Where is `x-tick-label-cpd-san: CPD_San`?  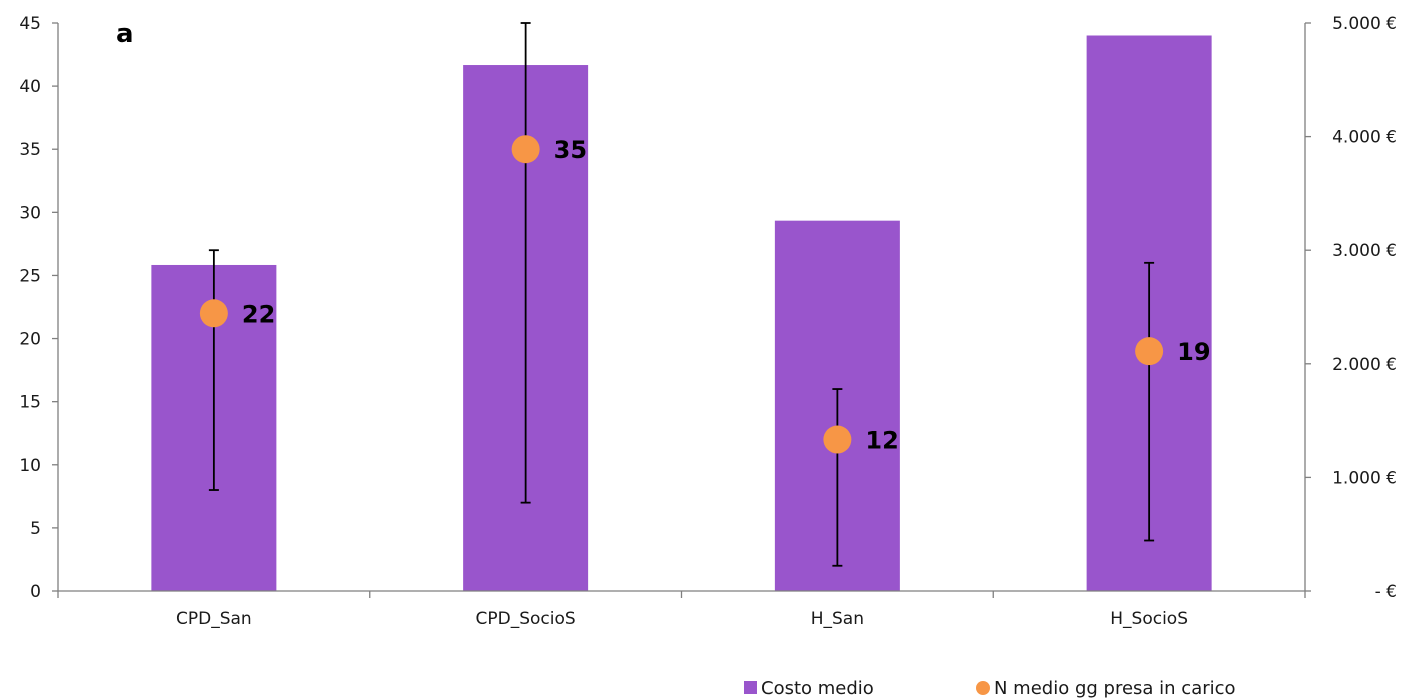 x-tick-label-cpd-san: CPD_San is located at coordinates (214, 619).